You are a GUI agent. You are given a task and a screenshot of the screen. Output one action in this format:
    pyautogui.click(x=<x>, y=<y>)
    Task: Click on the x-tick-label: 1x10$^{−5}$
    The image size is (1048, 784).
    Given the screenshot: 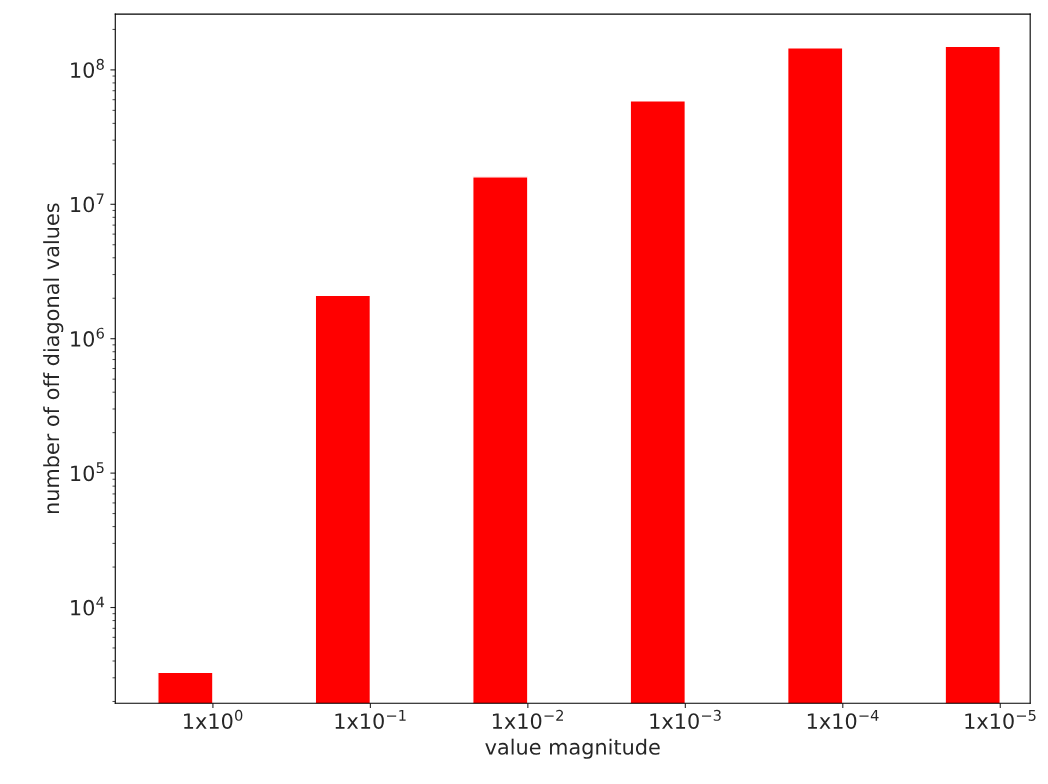 What is the action you would take?
    pyautogui.click(x=1000, y=719)
    